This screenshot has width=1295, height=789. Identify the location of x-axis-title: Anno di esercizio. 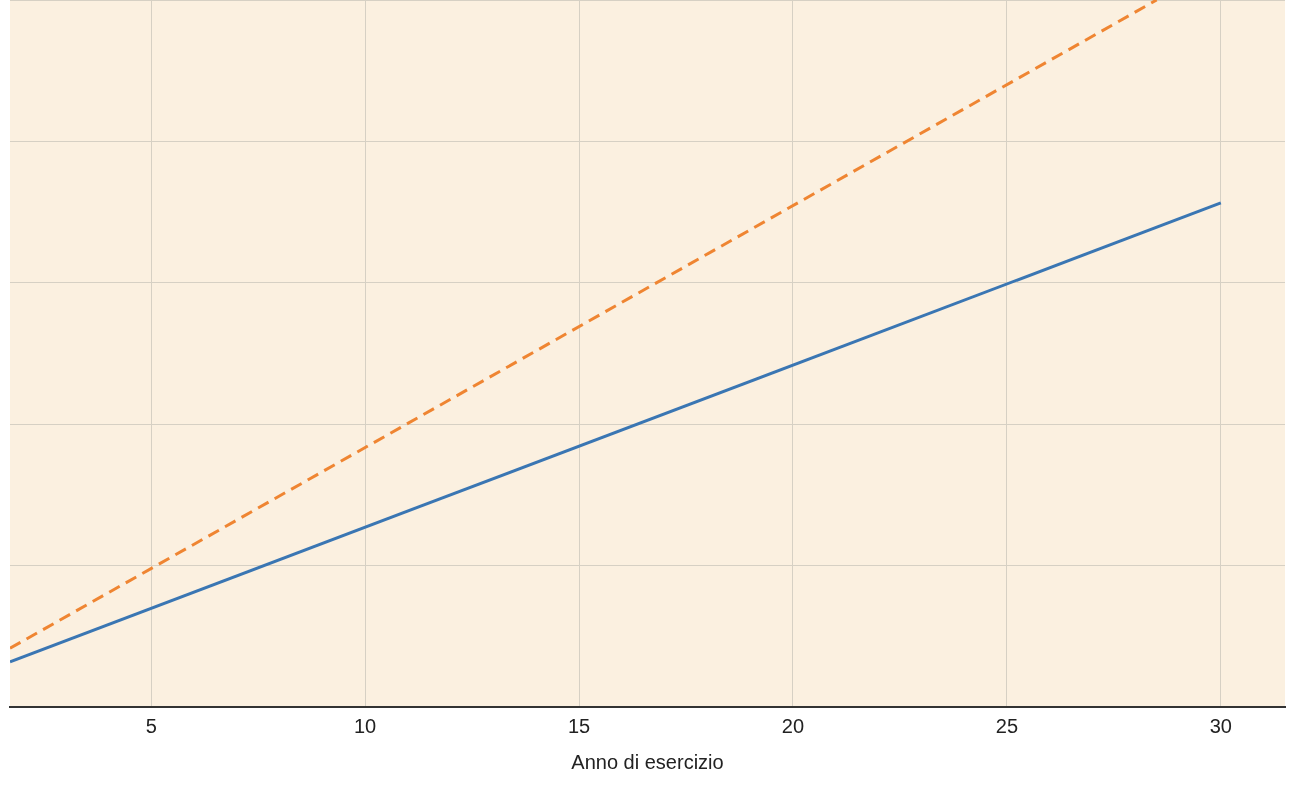
(647, 761).